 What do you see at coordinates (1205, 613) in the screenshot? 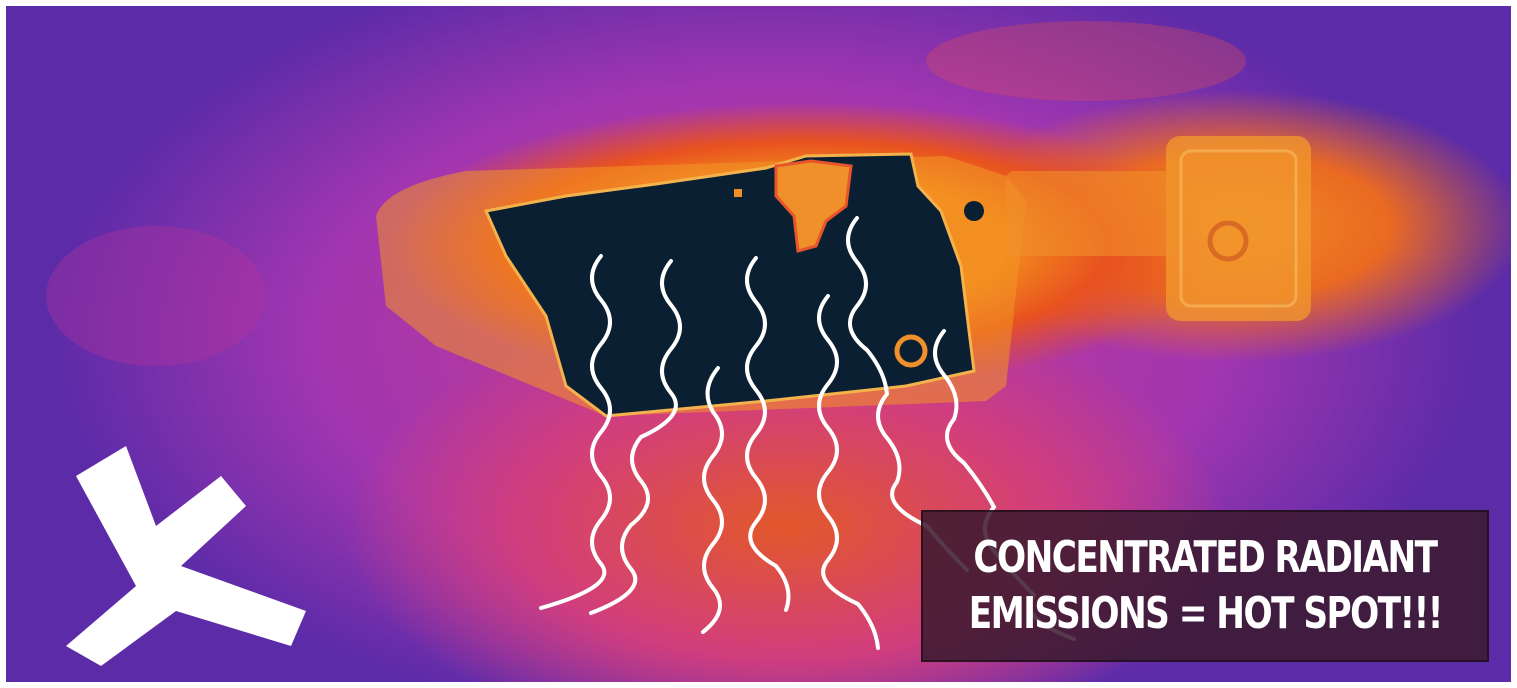
I see `caption-line-2: EMISSIONS = HOT SPOT!!!` at bounding box center [1205, 613].